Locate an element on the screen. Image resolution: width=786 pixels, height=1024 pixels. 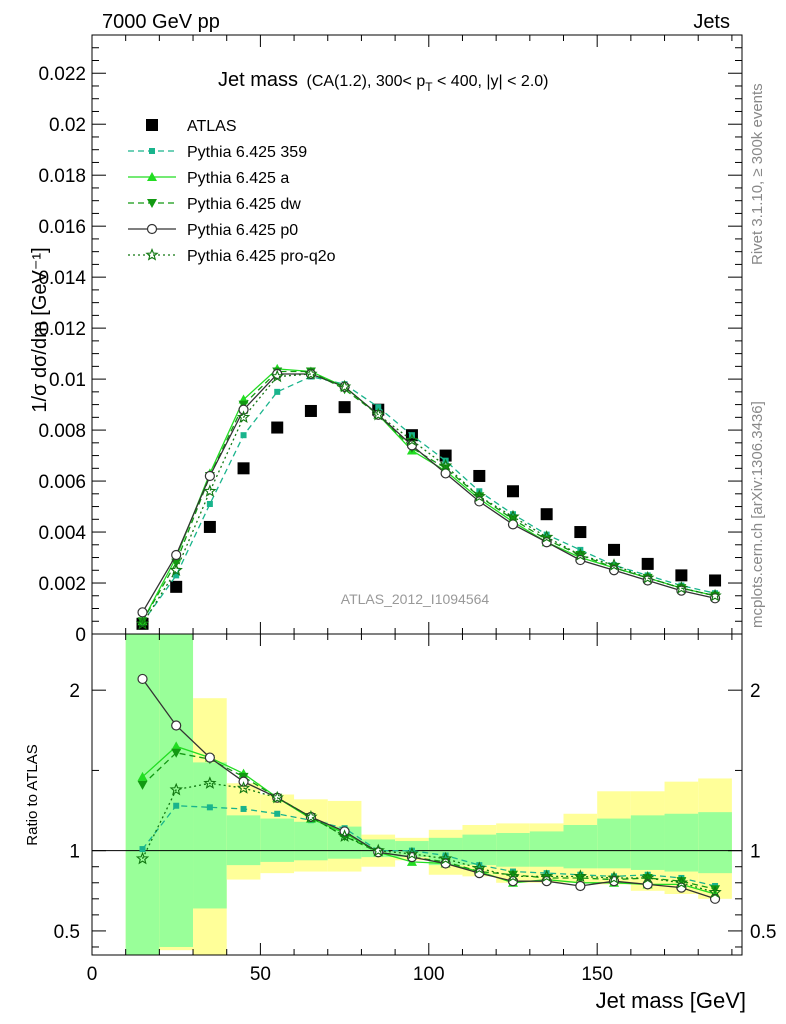
y-tick-label-right: 0.5 is located at coordinates (763, 932).